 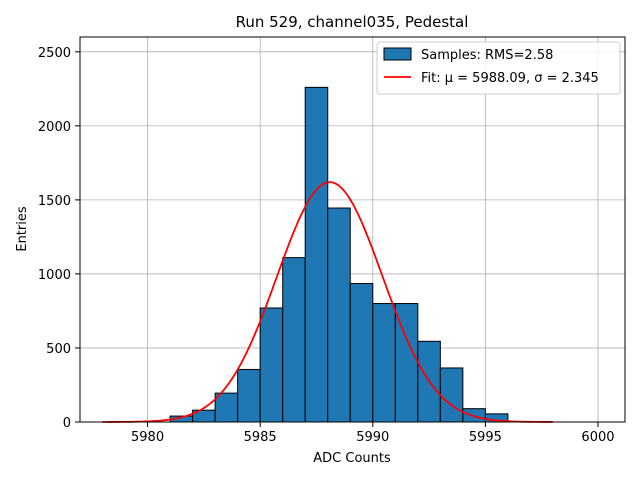 I want to click on y-axis-ticks: 0 500 1000 1500 2000 2500, so click(x=59, y=238).